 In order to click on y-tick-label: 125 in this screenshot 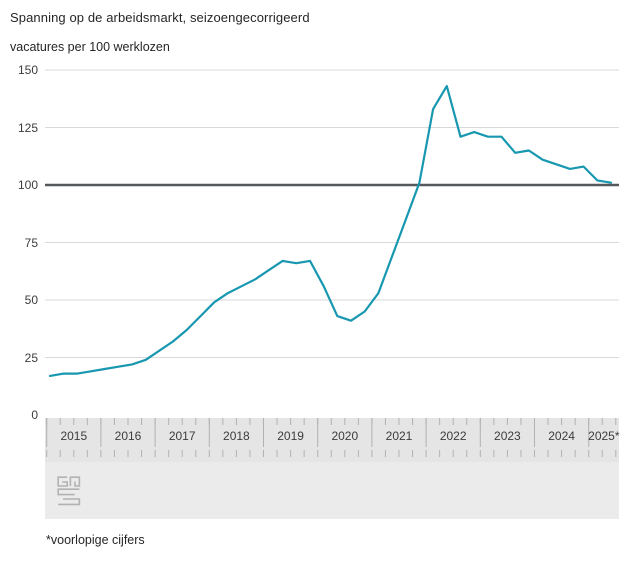, I will do `click(27, 127)`.